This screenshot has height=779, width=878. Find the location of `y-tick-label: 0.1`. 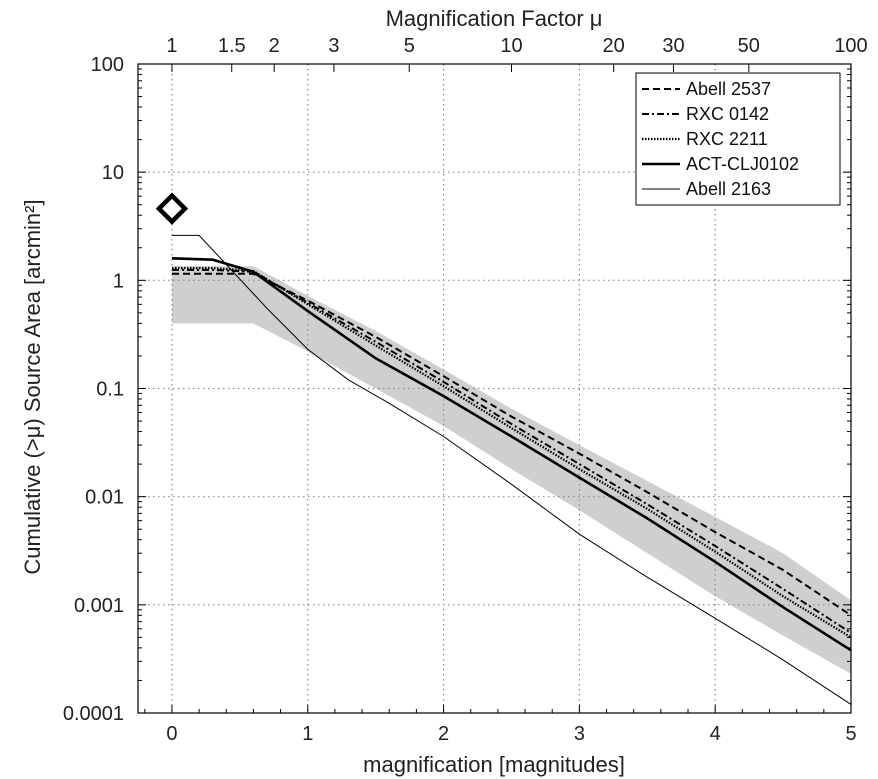

y-tick-label: 0.1 is located at coordinates (110, 390).